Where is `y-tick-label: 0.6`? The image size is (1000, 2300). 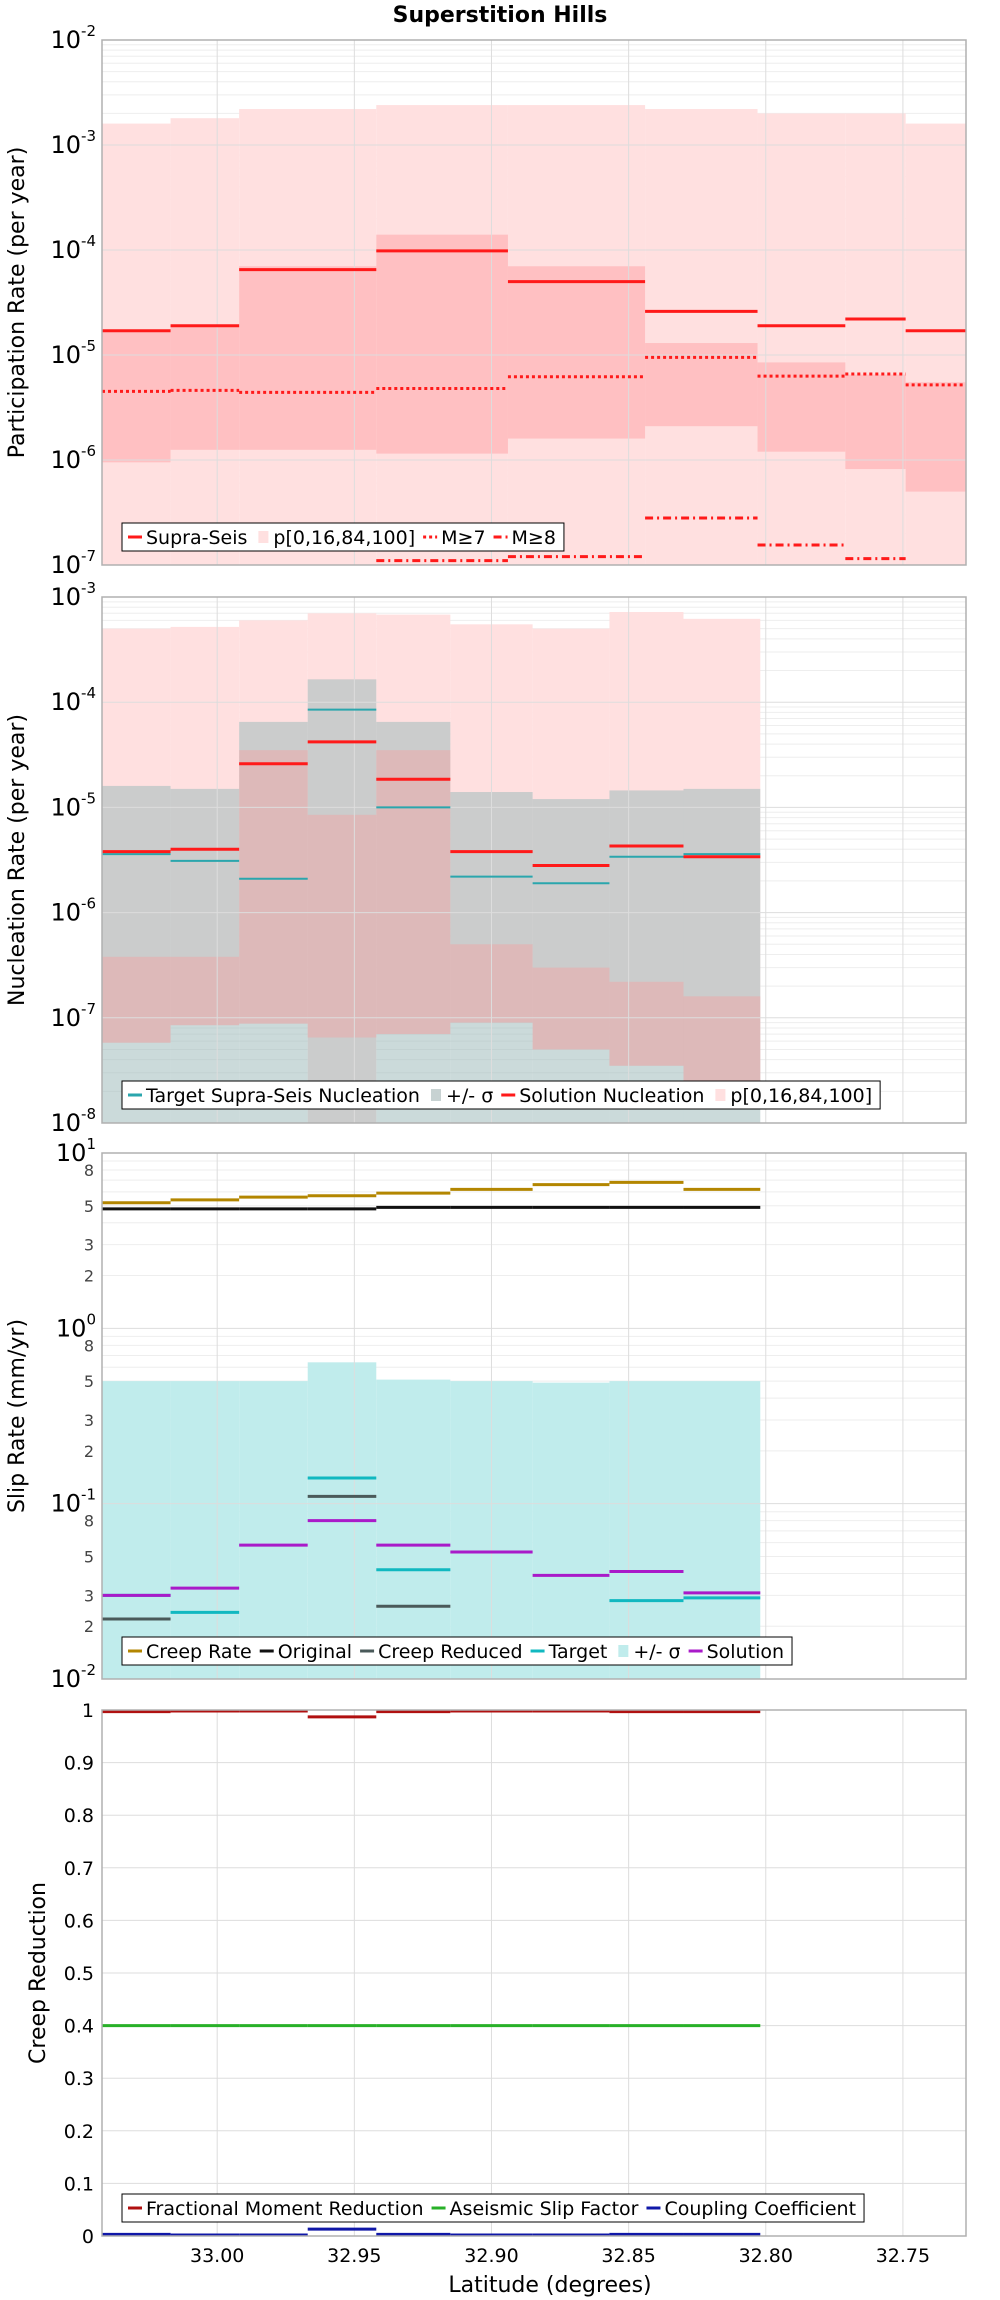 y-tick-label: 0.6 is located at coordinates (79, 1921).